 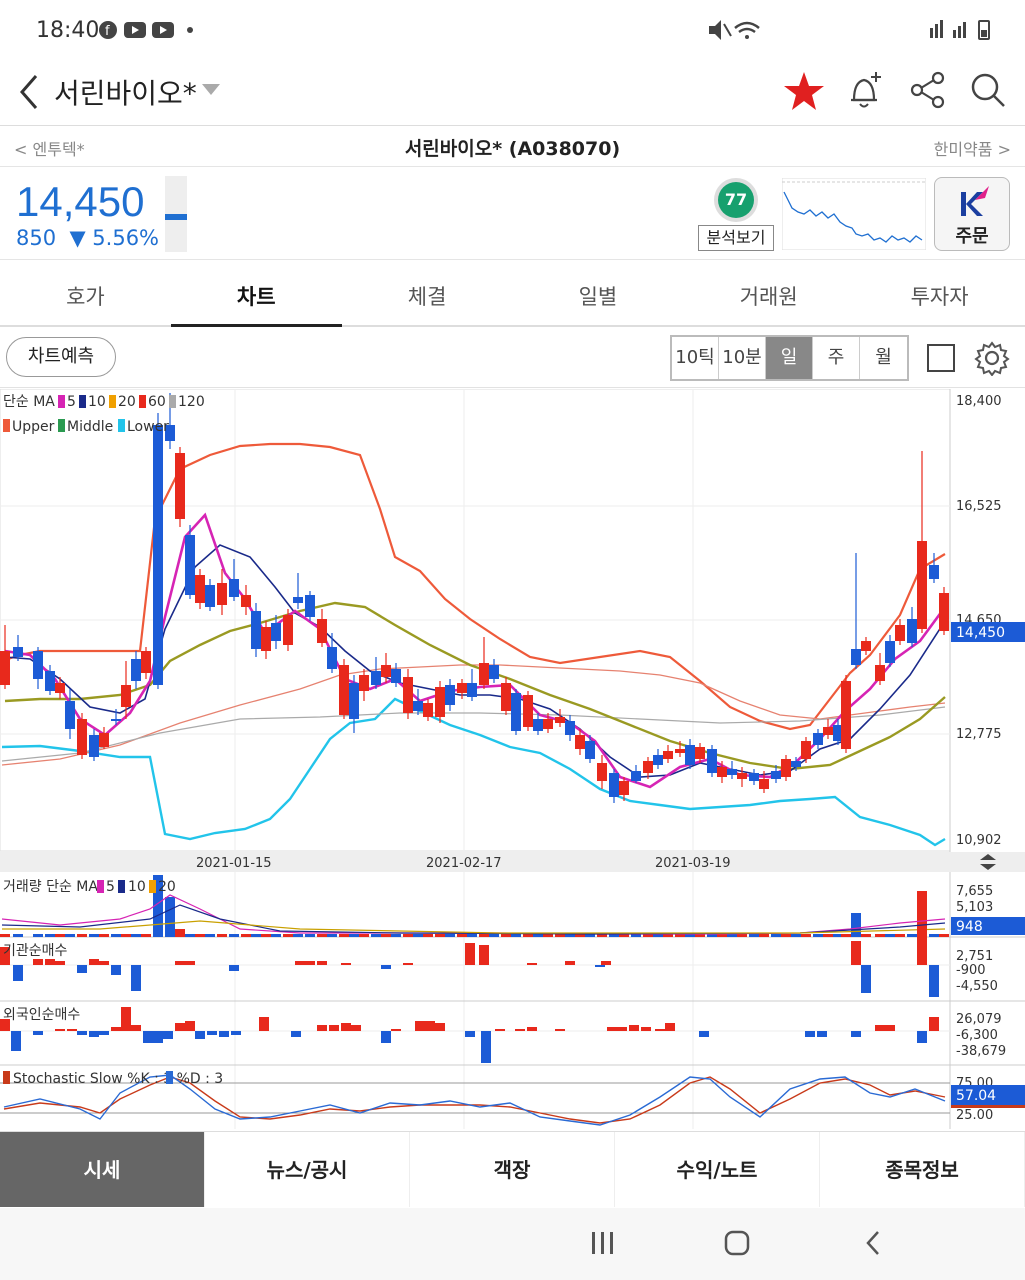 What do you see at coordinates (473, 734) in the screenshot?
I see `ma120-line` at bounding box center [473, 734].